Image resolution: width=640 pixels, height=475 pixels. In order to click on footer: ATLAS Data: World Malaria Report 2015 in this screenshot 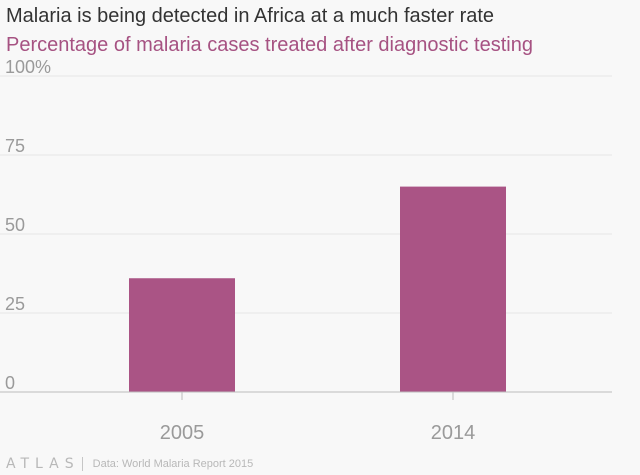, I will do `click(129, 464)`.